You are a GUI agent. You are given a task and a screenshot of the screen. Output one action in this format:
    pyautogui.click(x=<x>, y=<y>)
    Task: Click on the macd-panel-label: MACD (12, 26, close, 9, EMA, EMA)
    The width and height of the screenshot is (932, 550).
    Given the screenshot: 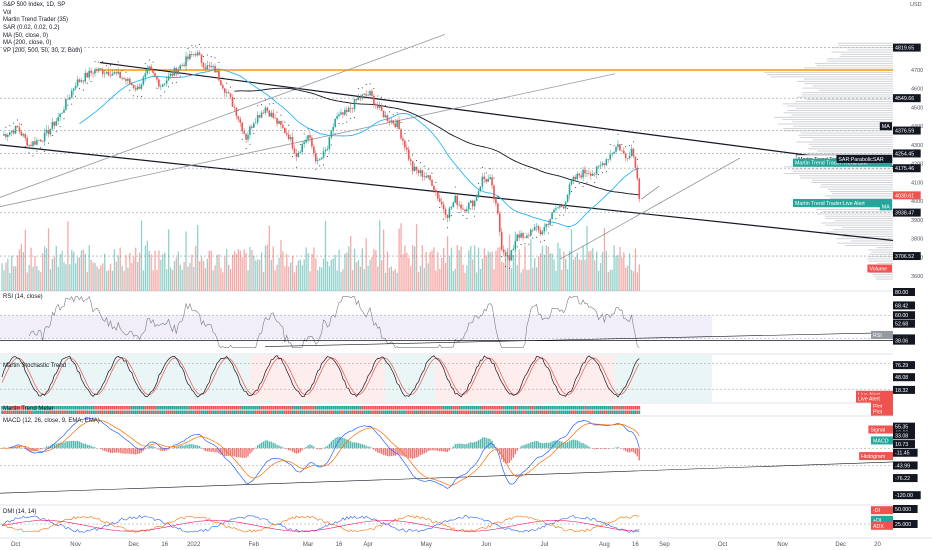 What is the action you would take?
    pyautogui.click(x=51, y=421)
    